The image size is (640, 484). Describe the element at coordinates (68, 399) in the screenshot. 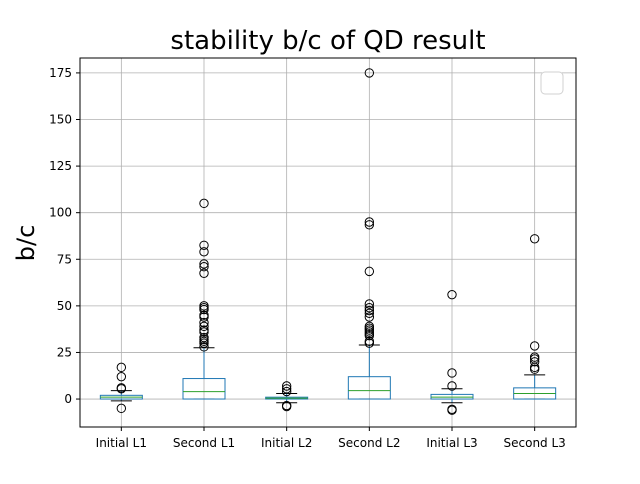

I see `y-tick-label: 0` at that location.